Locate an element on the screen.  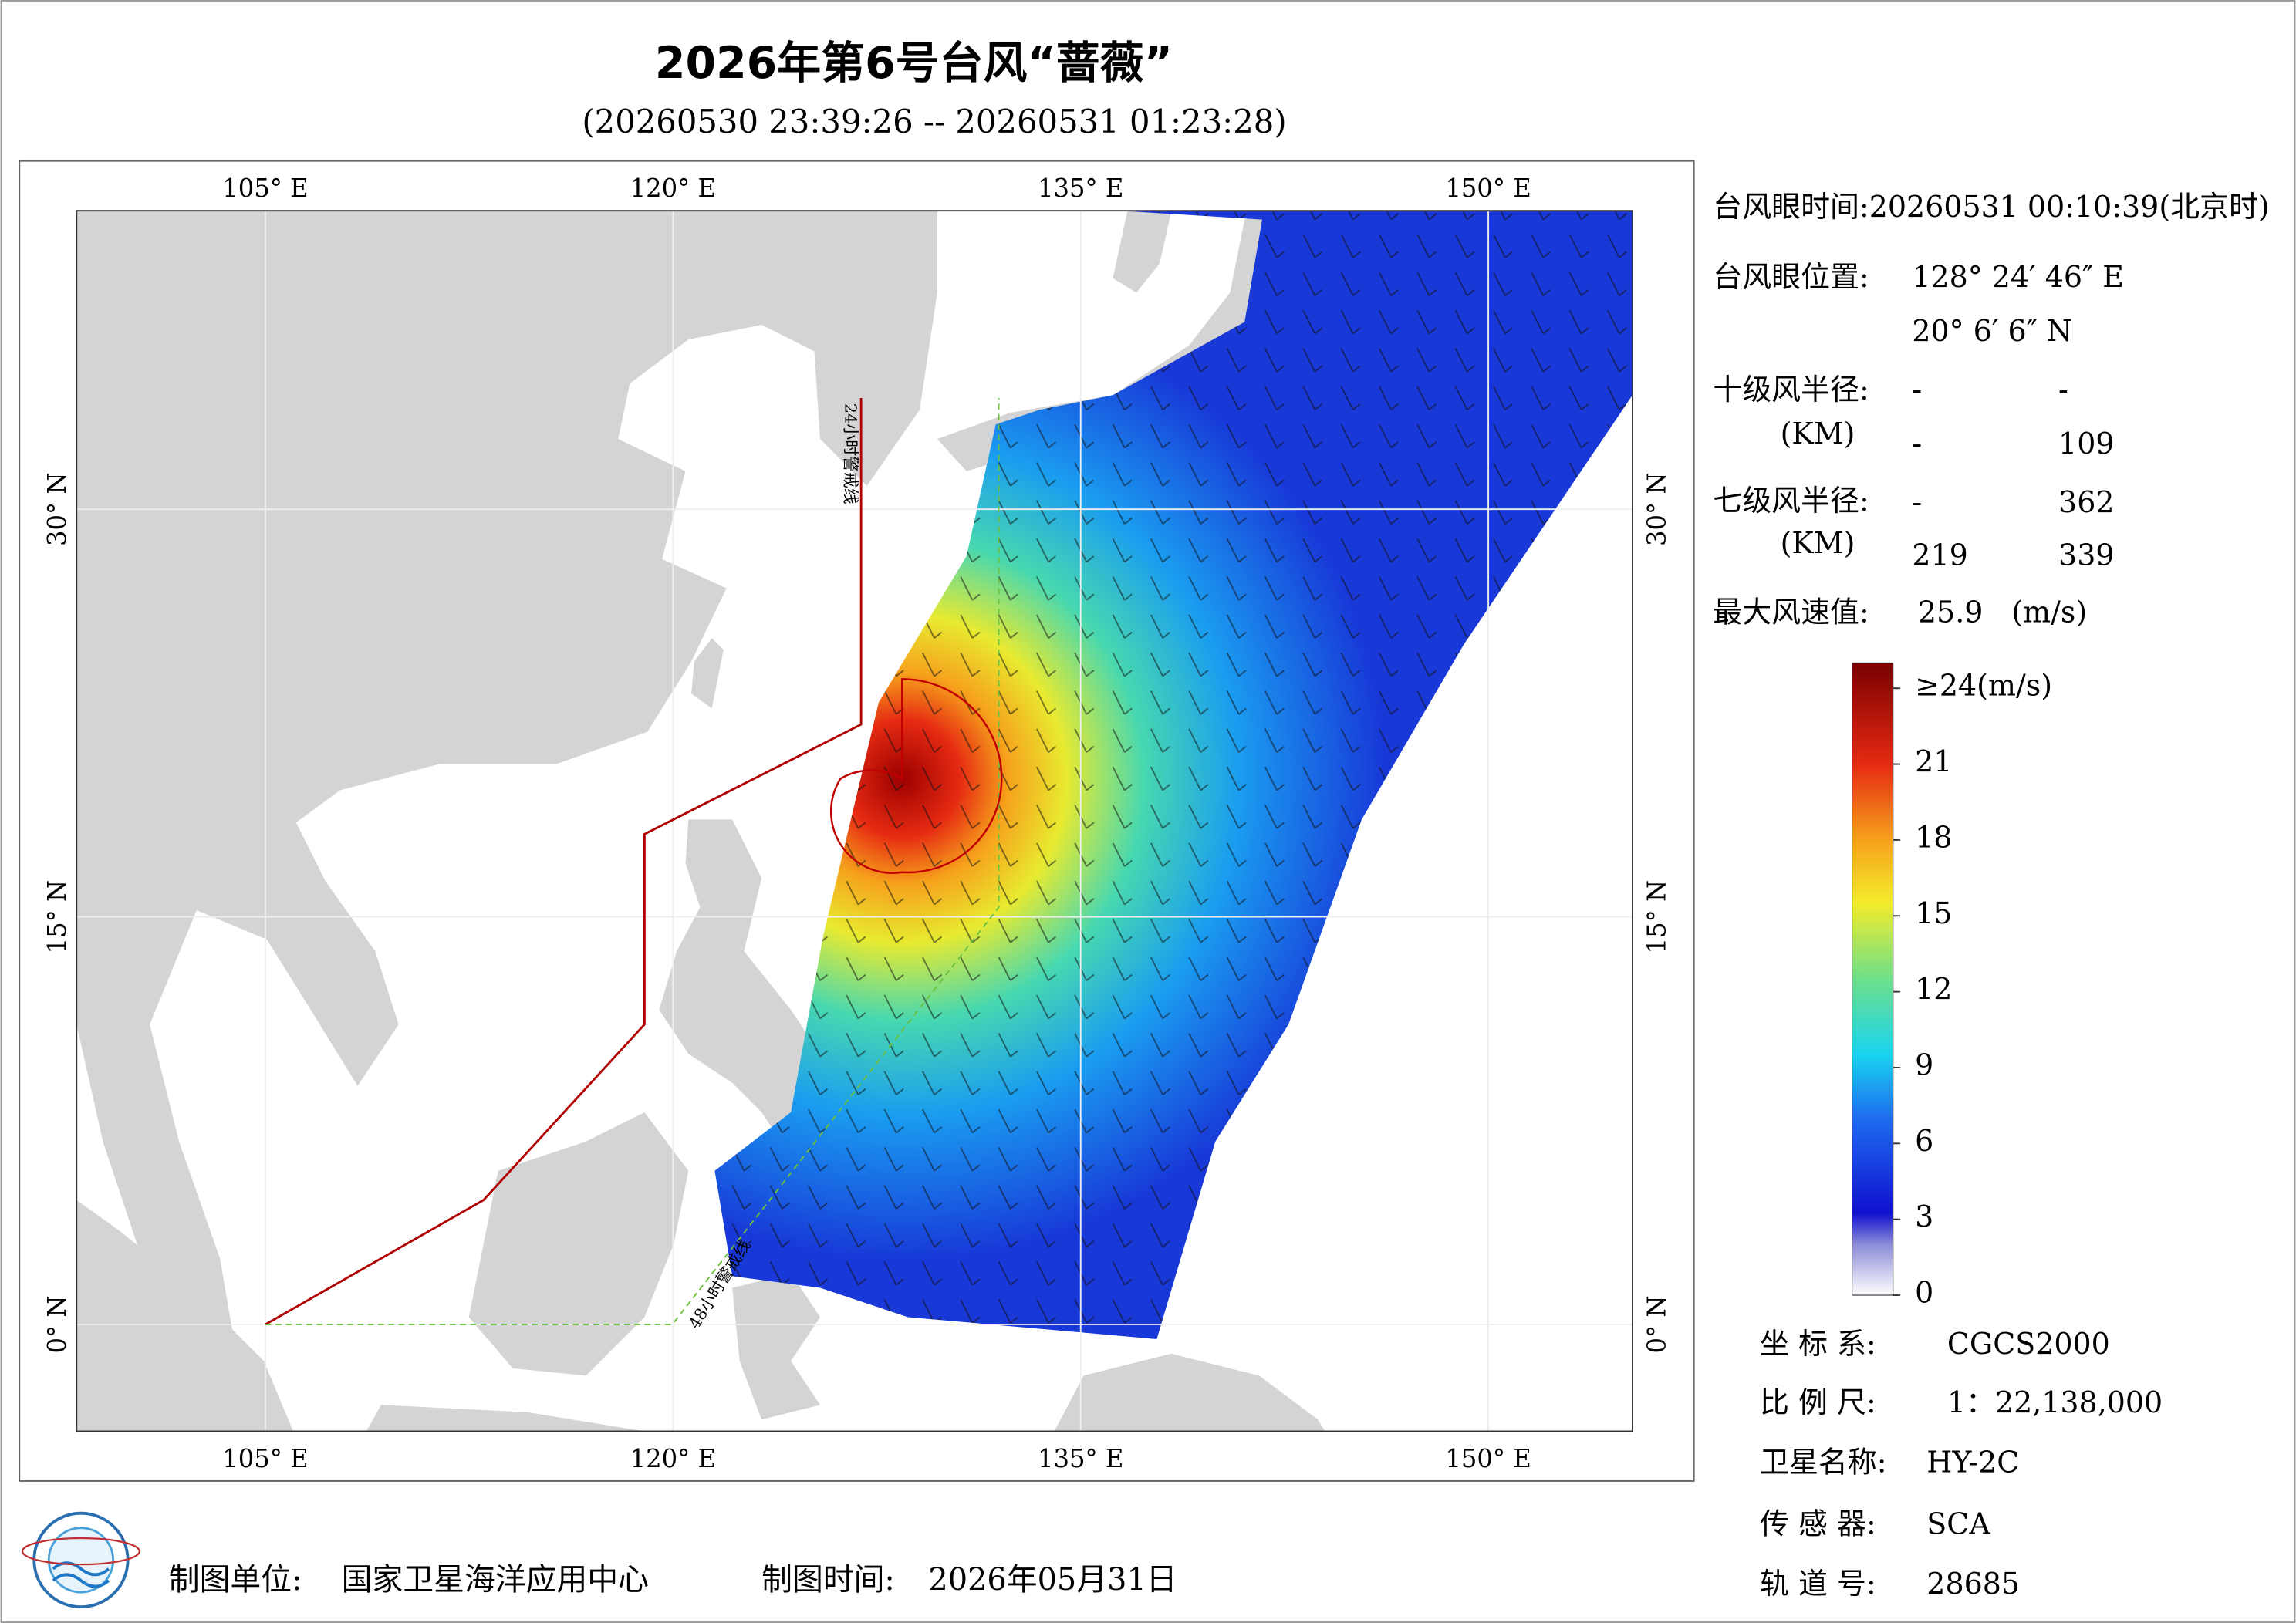
logo is located at coordinates (80, 1560).